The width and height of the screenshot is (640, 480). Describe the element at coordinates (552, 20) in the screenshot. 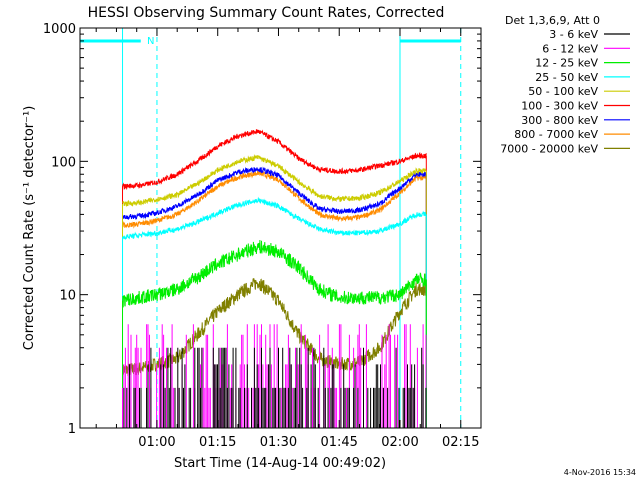

I see `legend-header: Det 1,3,6,9, Att 0` at that location.